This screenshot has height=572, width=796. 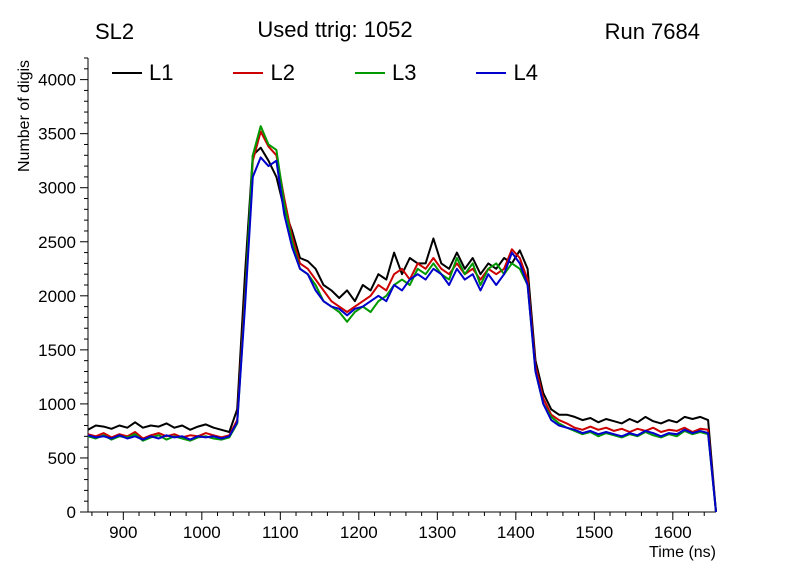 I want to click on y-axis-title: Number of digis, so click(x=24, y=115).